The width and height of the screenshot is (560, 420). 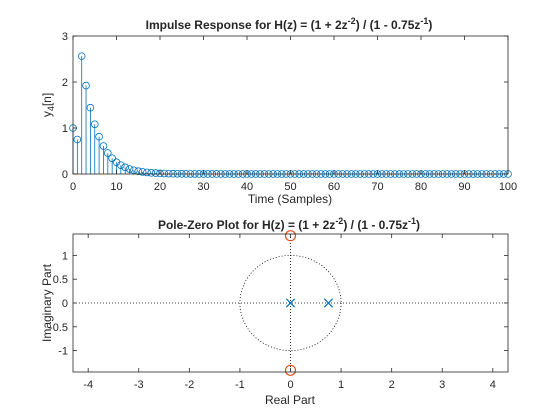 What do you see at coordinates (442, 385) in the screenshot?
I see `x-tick-label: 3` at bounding box center [442, 385].